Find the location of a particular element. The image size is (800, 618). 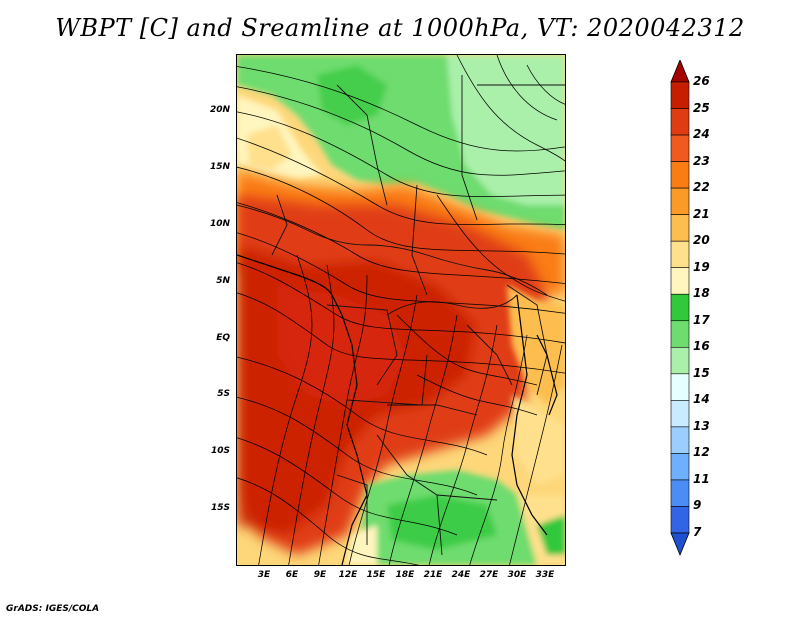

colorbar-label: 12 is located at coordinates (701, 452).